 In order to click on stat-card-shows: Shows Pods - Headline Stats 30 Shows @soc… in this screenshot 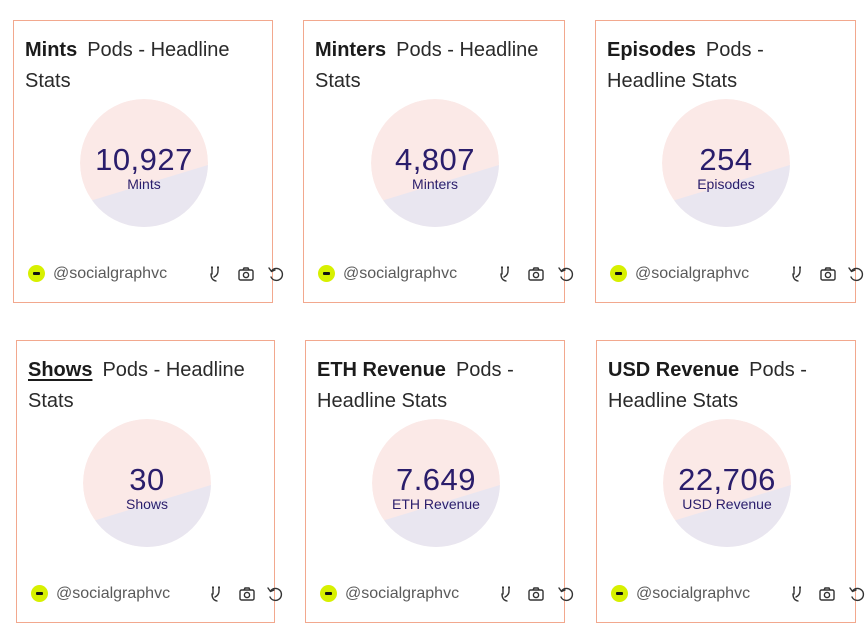, I will do `click(149, 481)`.